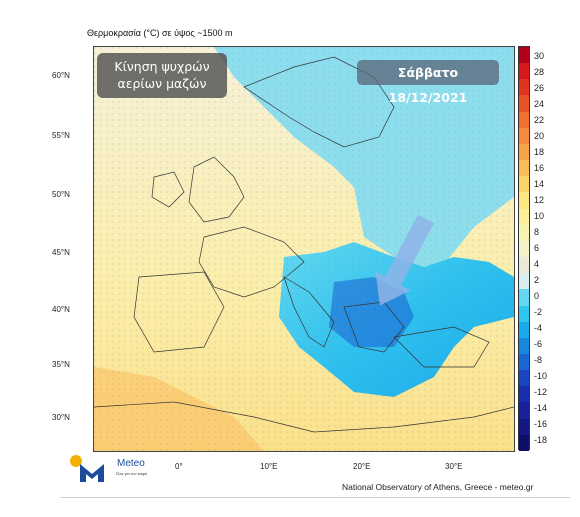 This screenshot has width=580, height=517. I want to click on arrow-icon, so click(404, 260).